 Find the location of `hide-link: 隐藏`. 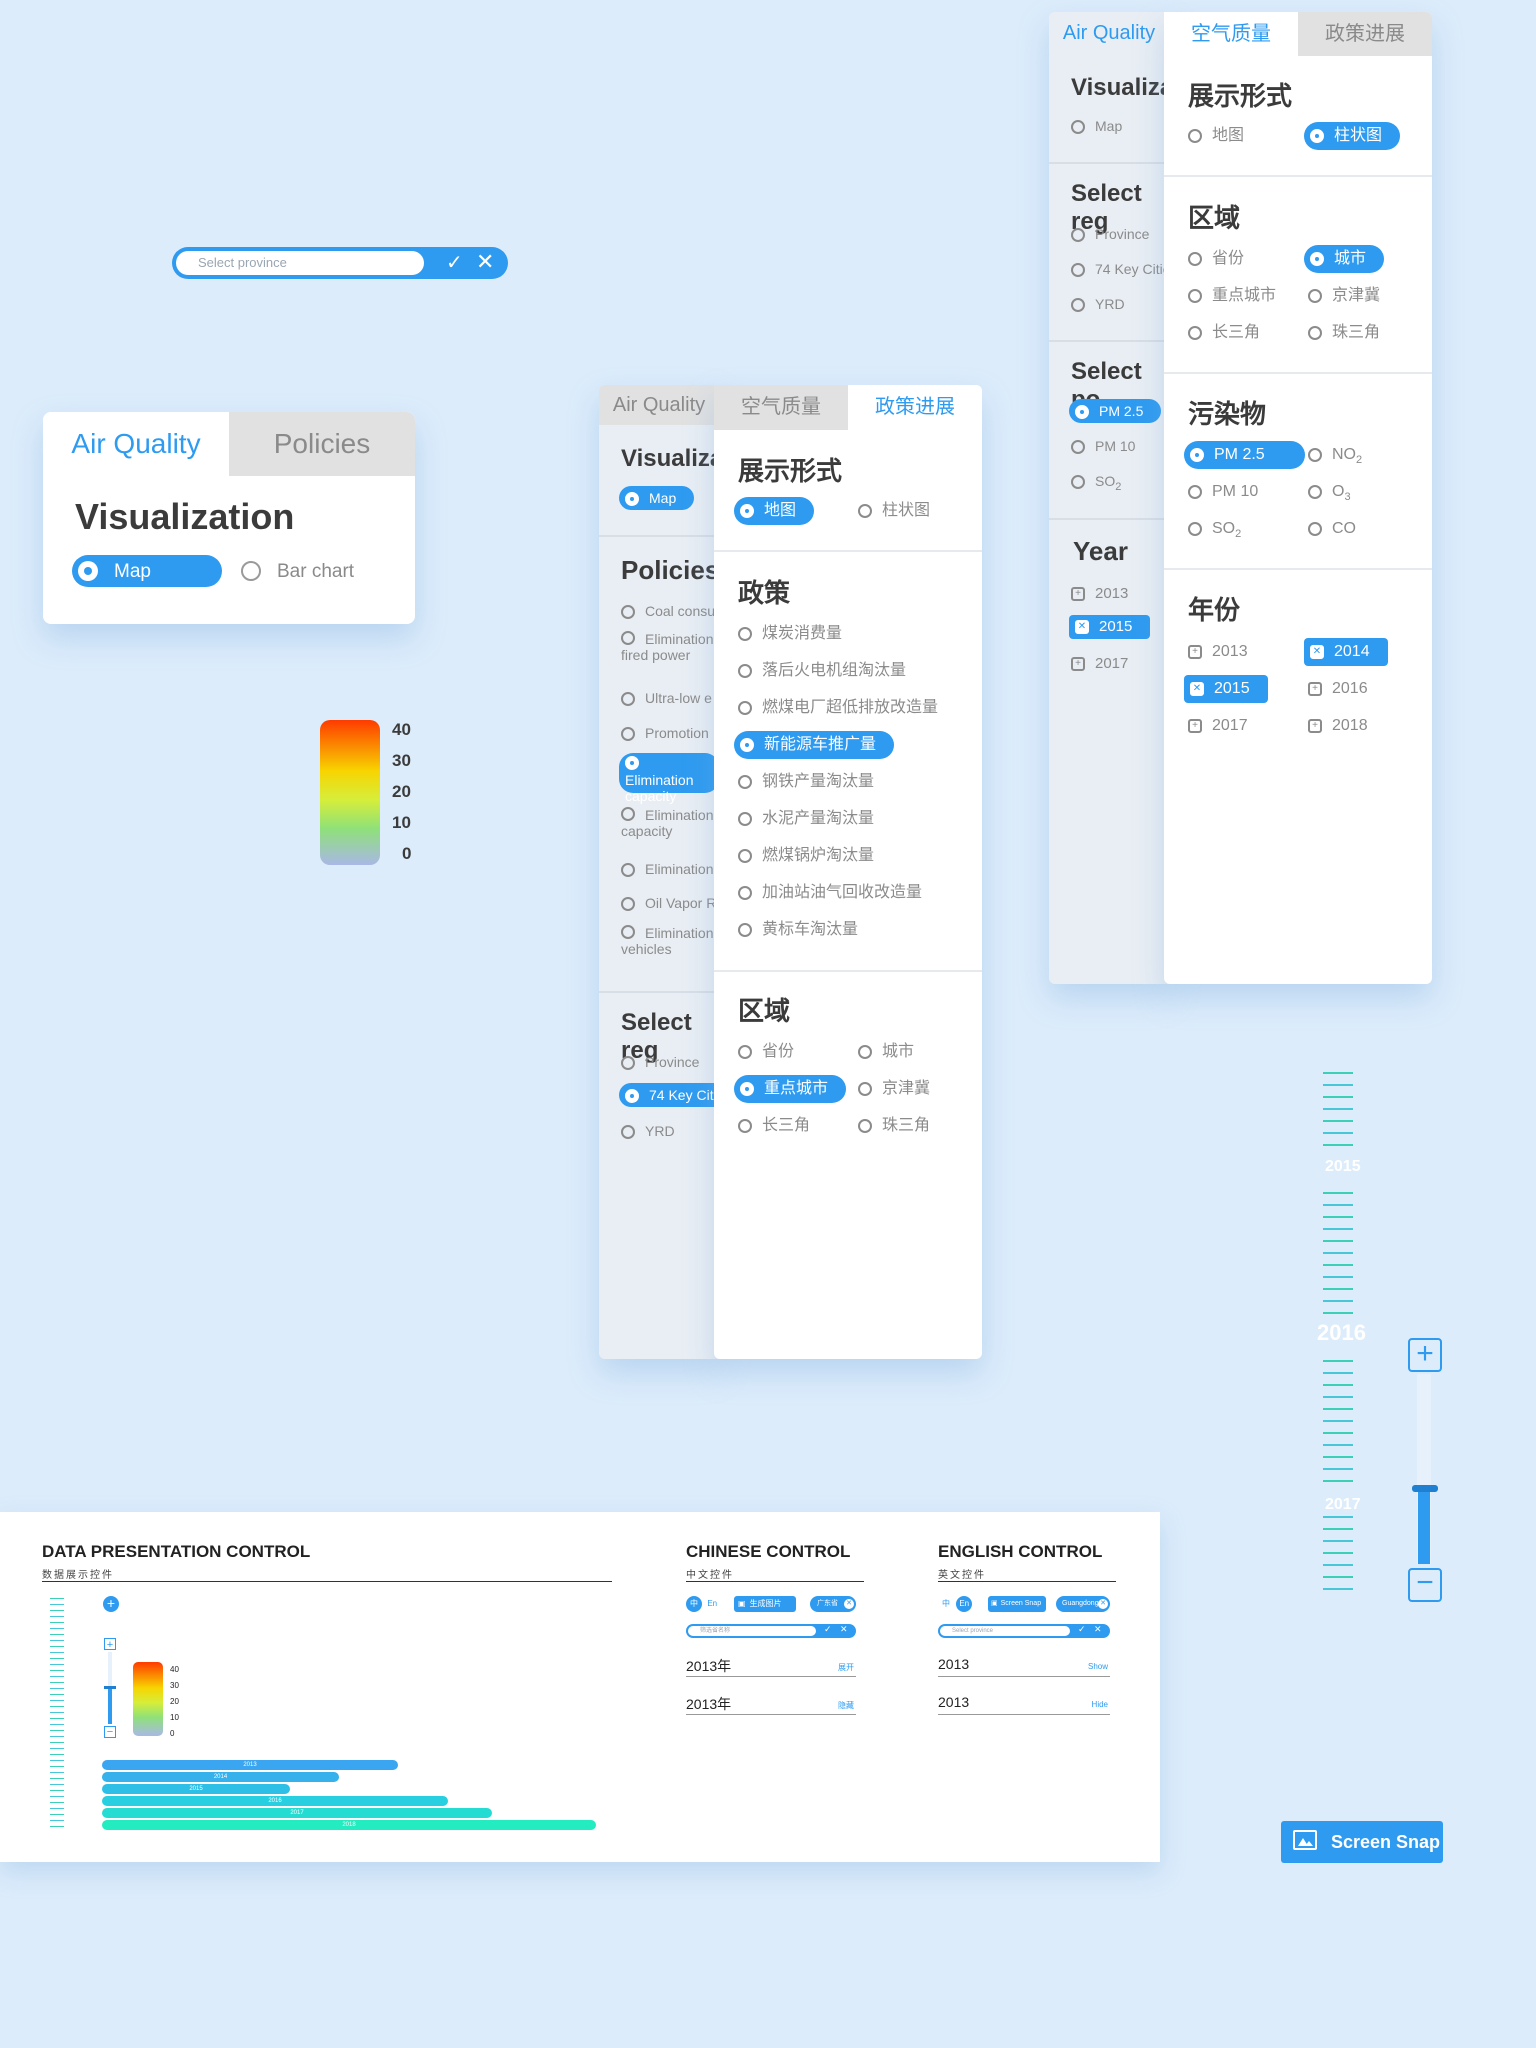

hide-link: 隐藏 is located at coordinates (846, 1705).